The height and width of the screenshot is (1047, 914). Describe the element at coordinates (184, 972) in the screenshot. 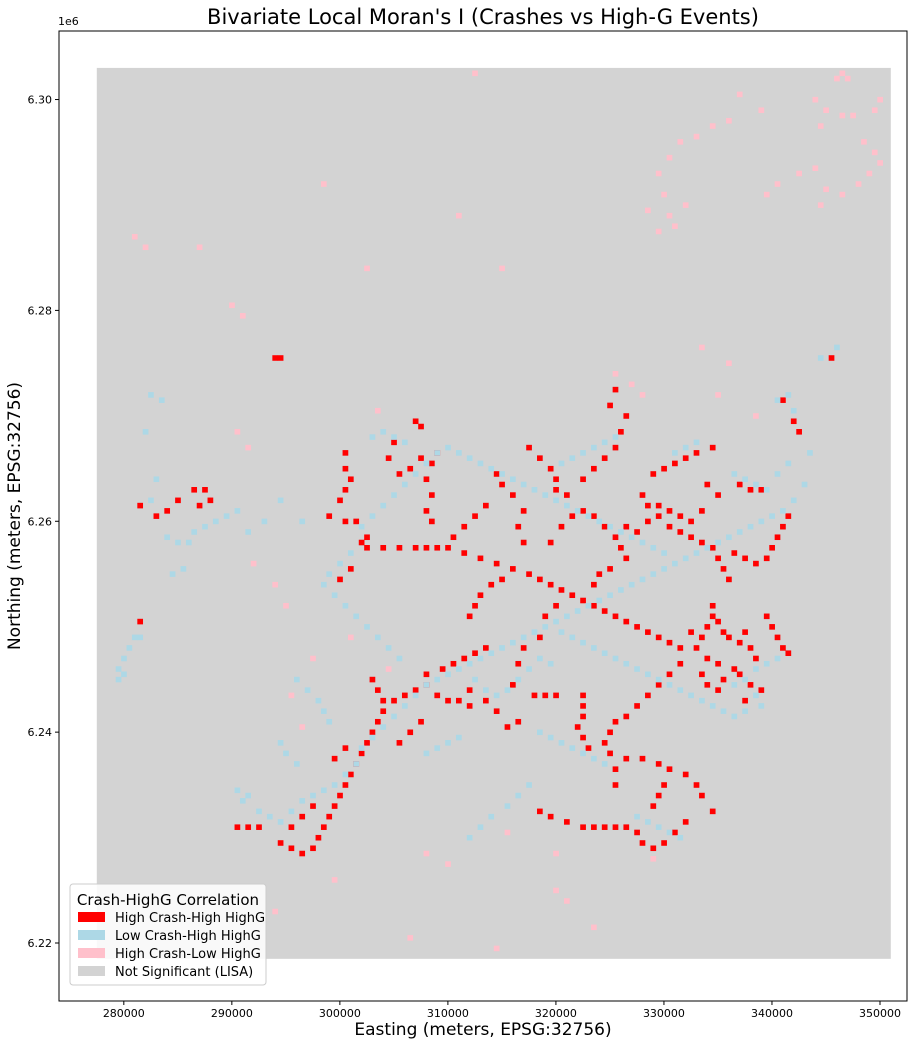

I see `legend-label: Not Significant (LISA)` at that location.